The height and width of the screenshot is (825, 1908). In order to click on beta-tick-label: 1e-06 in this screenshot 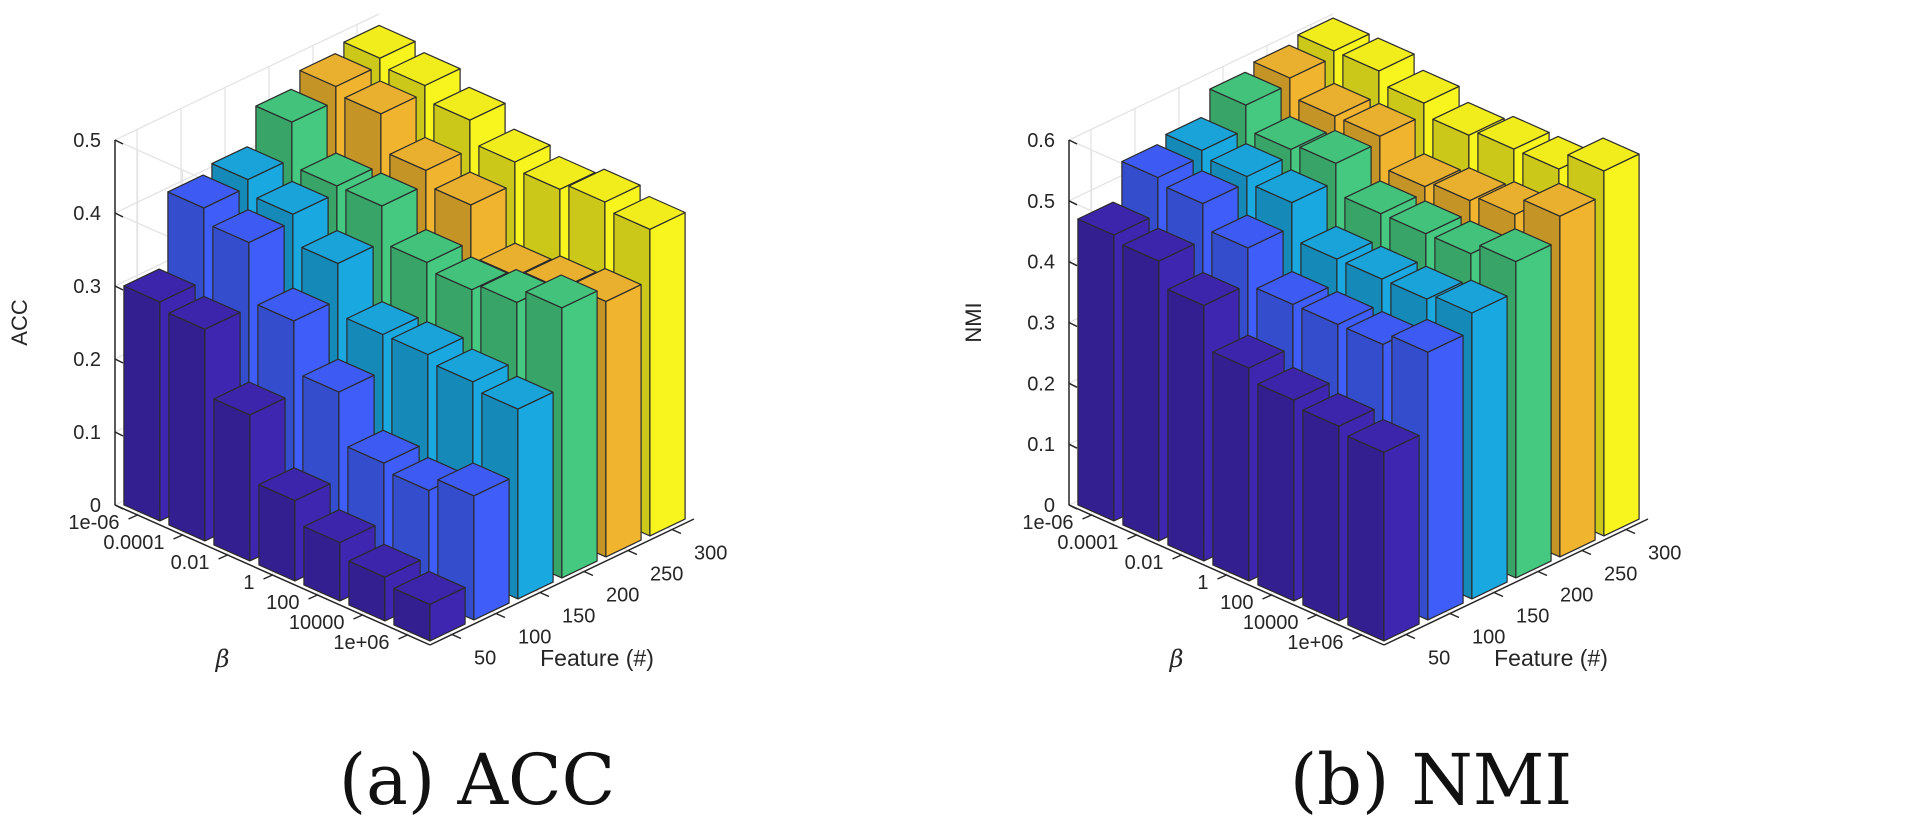, I will do `click(1047, 523)`.